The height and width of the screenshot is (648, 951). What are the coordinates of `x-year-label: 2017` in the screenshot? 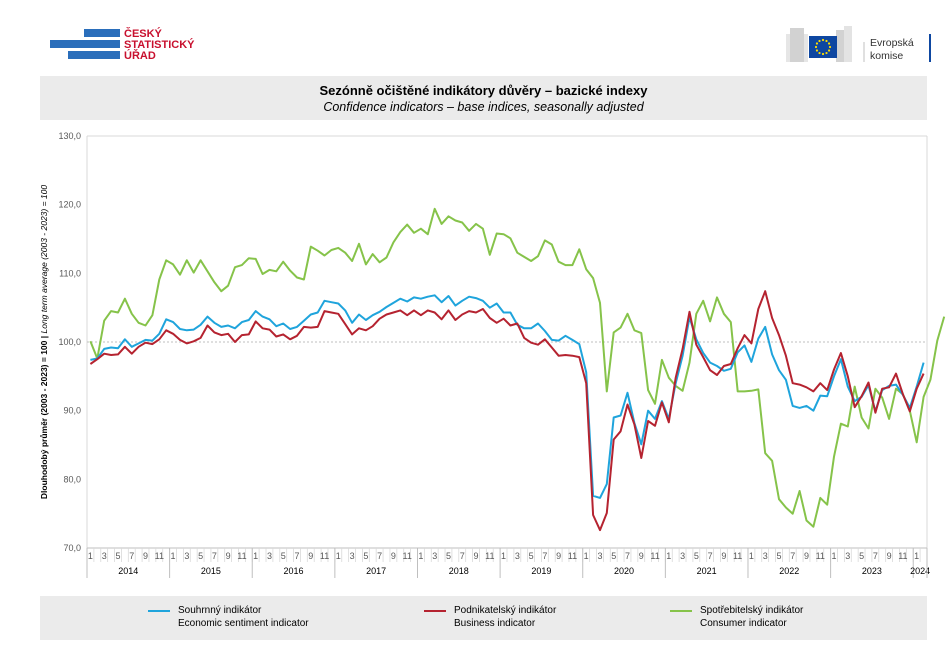 It's located at (376, 571).